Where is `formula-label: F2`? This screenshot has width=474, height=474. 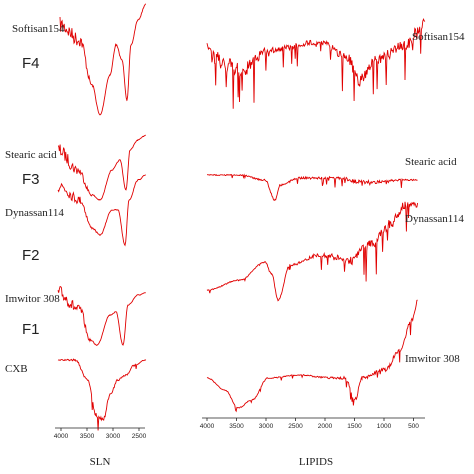 formula-label: F2 is located at coordinates (31, 255).